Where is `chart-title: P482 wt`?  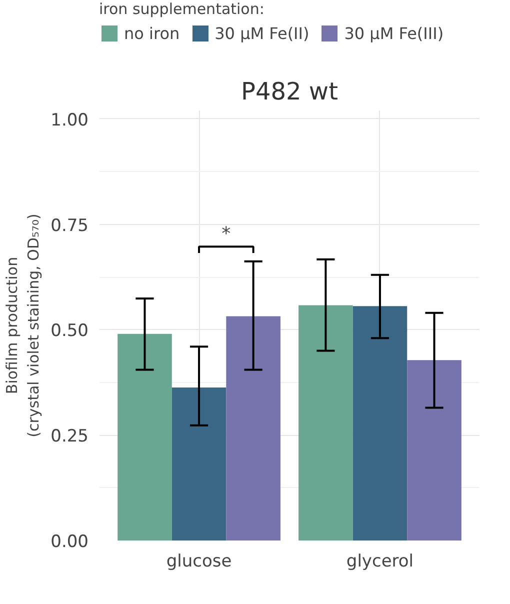 chart-title: P482 wt is located at coordinates (289, 92).